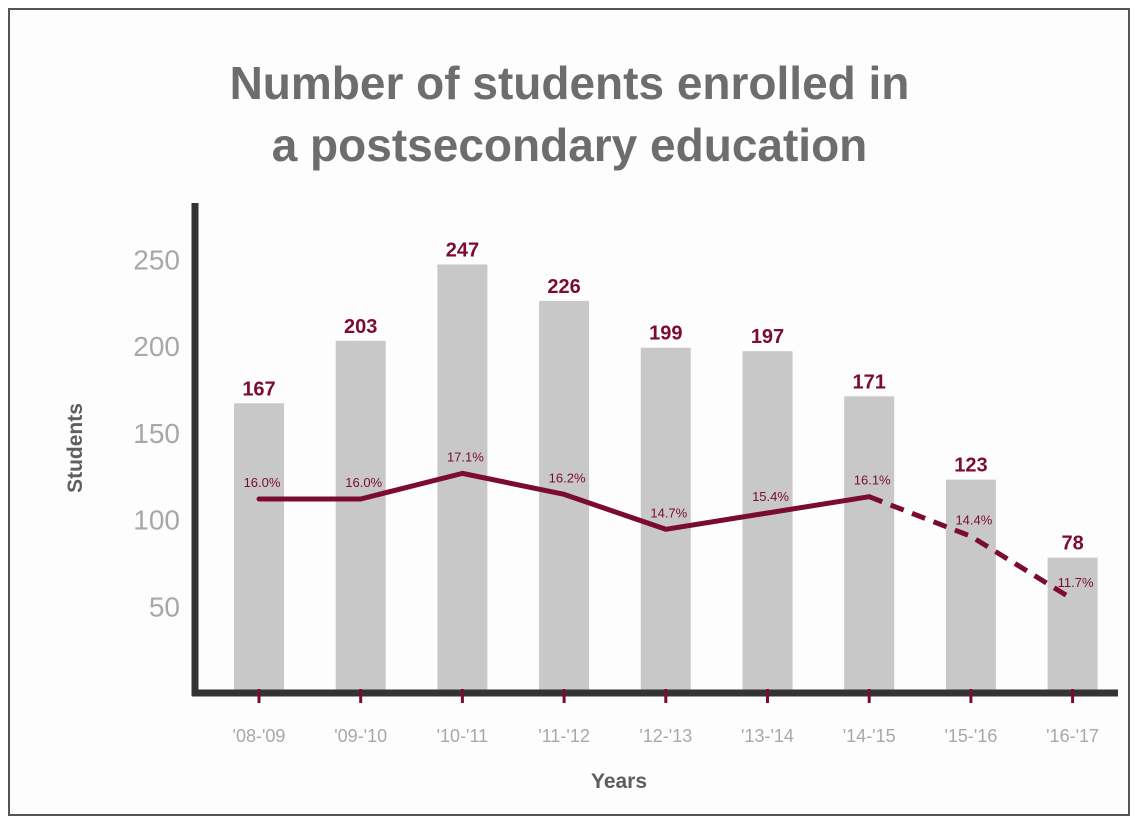 The height and width of the screenshot is (825, 1139). I want to click on bar-value-label: 171, so click(869, 382).